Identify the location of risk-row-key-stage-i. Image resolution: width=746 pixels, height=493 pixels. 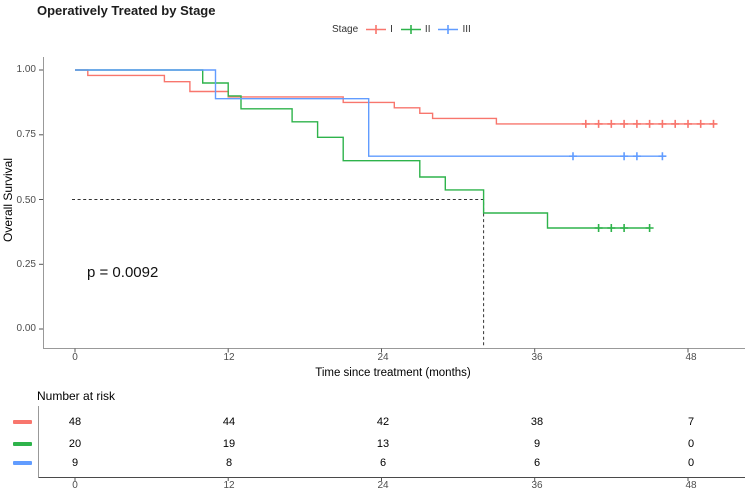
(22, 422).